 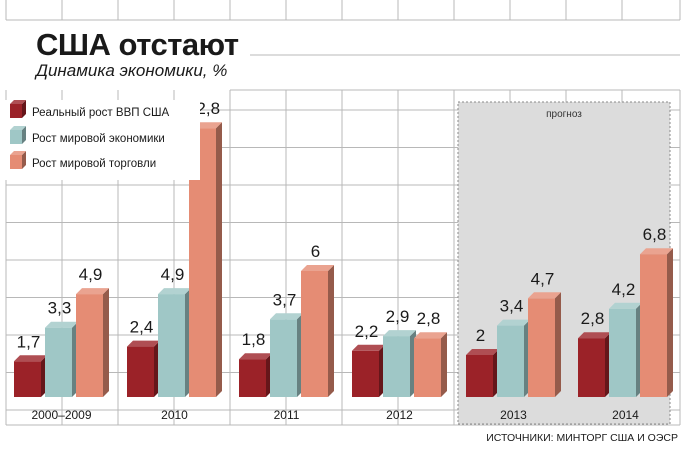 I want to click on page-subtitle: Динамика экономики, %, so click(x=130, y=70).